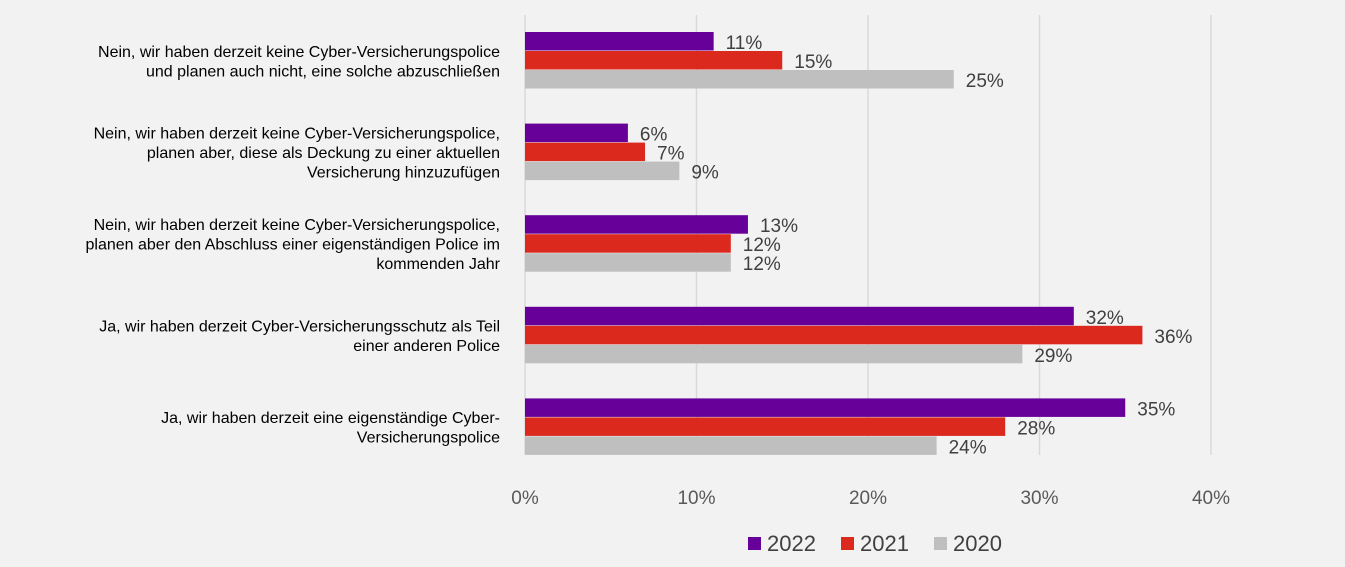 The height and width of the screenshot is (567, 1345). What do you see at coordinates (705, 173) in the screenshot?
I see `data-label: 9%` at bounding box center [705, 173].